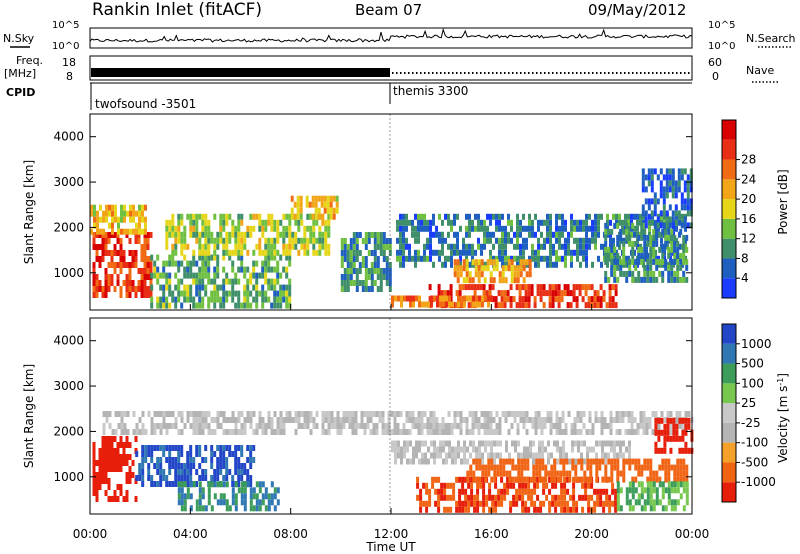 This screenshot has height=554, width=800. Describe the element at coordinates (729, 209) in the screenshot. I see `colorbar-frame` at that location.